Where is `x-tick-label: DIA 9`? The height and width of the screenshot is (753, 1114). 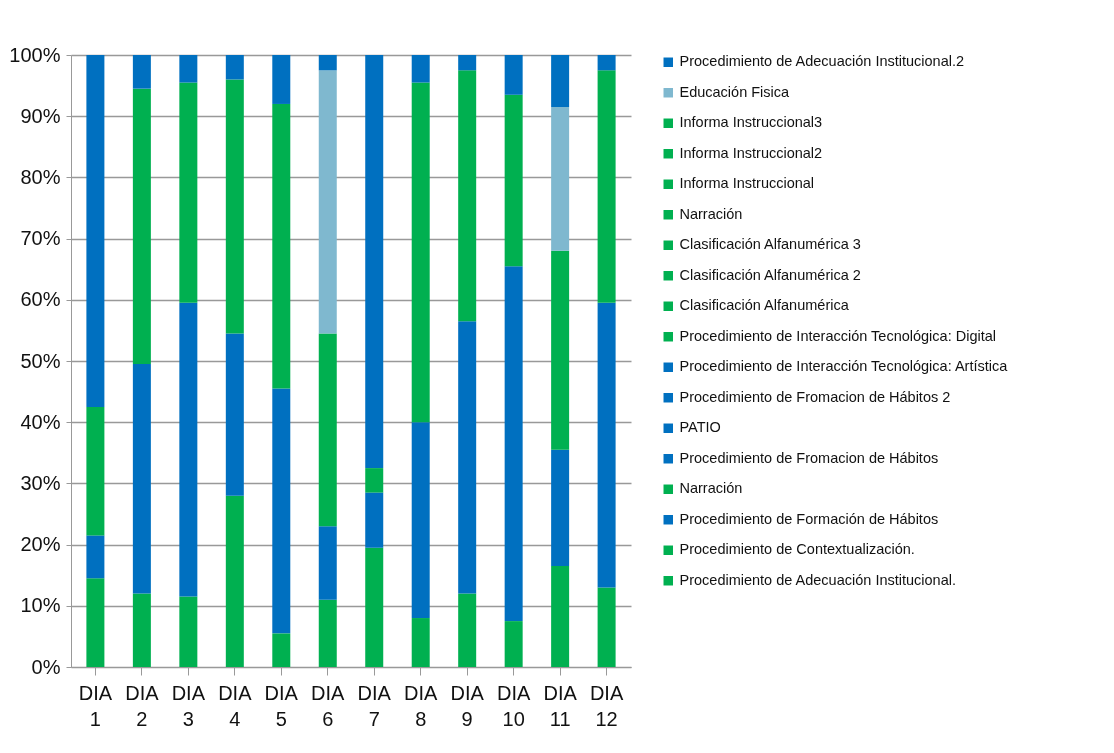 x-tick-label: DIA 9 is located at coordinates (467, 705).